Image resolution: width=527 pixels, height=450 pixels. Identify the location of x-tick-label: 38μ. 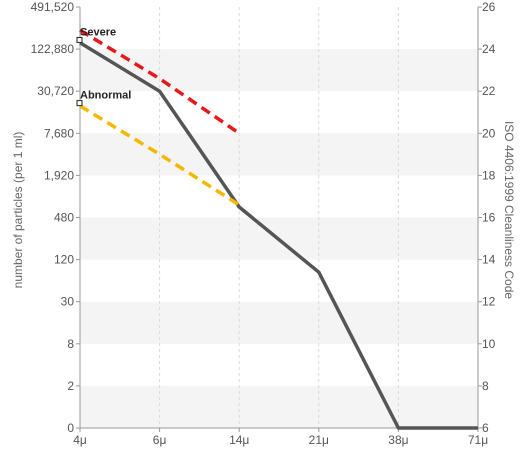
(398, 440).